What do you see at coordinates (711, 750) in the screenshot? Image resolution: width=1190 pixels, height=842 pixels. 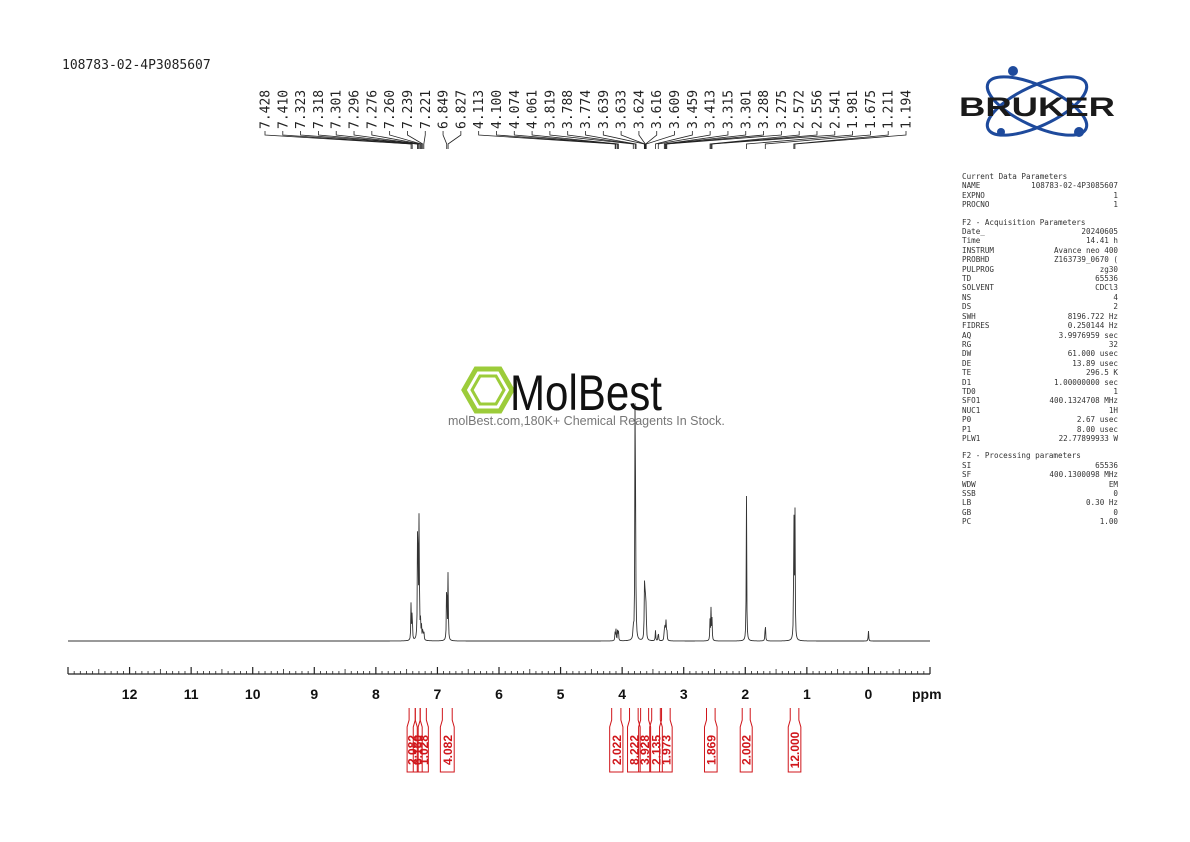 I see `integral-value: 1.869` at bounding box center [711, 750].